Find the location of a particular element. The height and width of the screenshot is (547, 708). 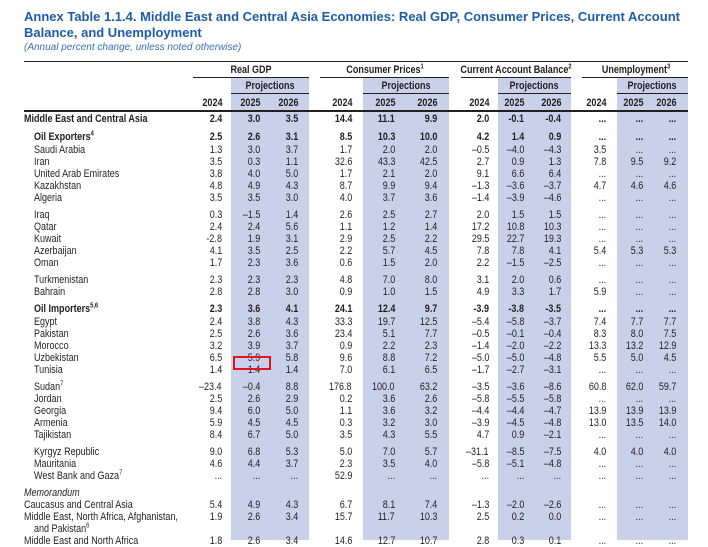

cell-gdp: 6.0 is located at coordinates (253, 411).